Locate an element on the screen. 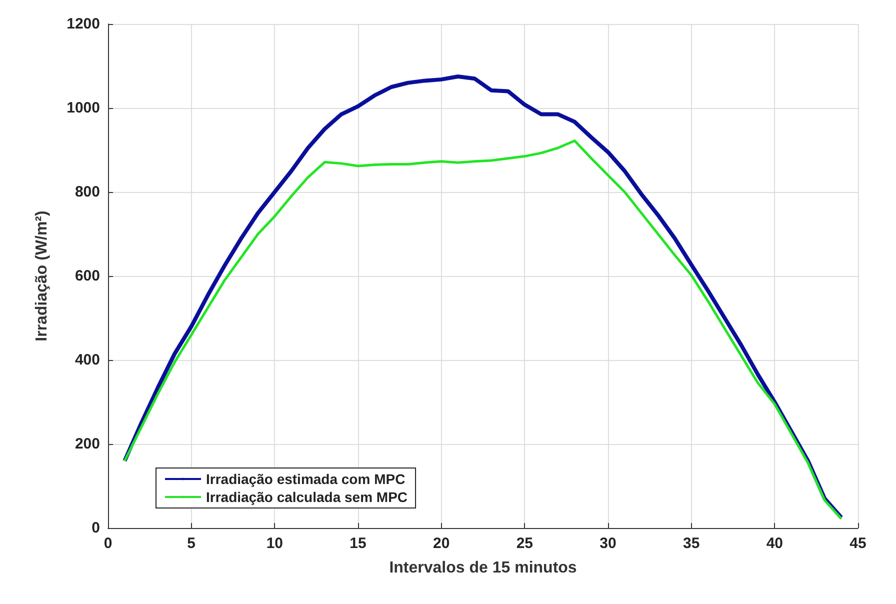 This screenshot has height=604, width=896. x-tick-label: 20 is located at coordinates (441, 543).